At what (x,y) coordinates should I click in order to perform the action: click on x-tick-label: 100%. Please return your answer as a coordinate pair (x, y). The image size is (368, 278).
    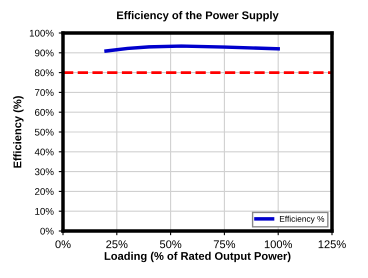
    Looking at the image, I should click on (278, 244).